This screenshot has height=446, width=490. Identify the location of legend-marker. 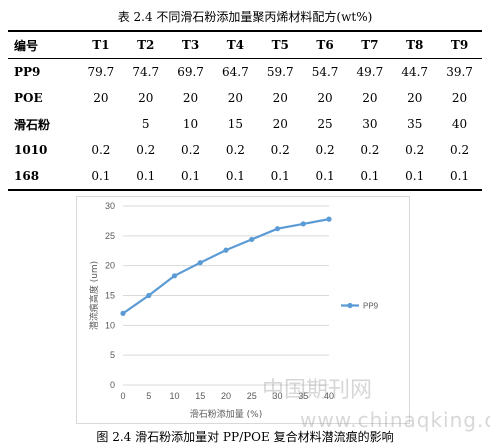
(350, 305).